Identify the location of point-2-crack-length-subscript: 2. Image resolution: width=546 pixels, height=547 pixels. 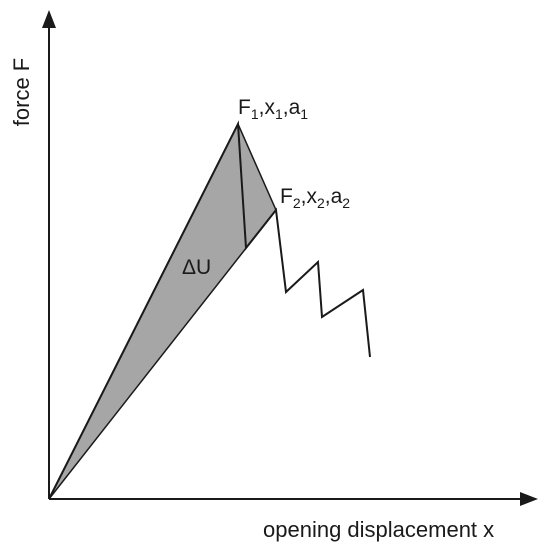
(346, 203).